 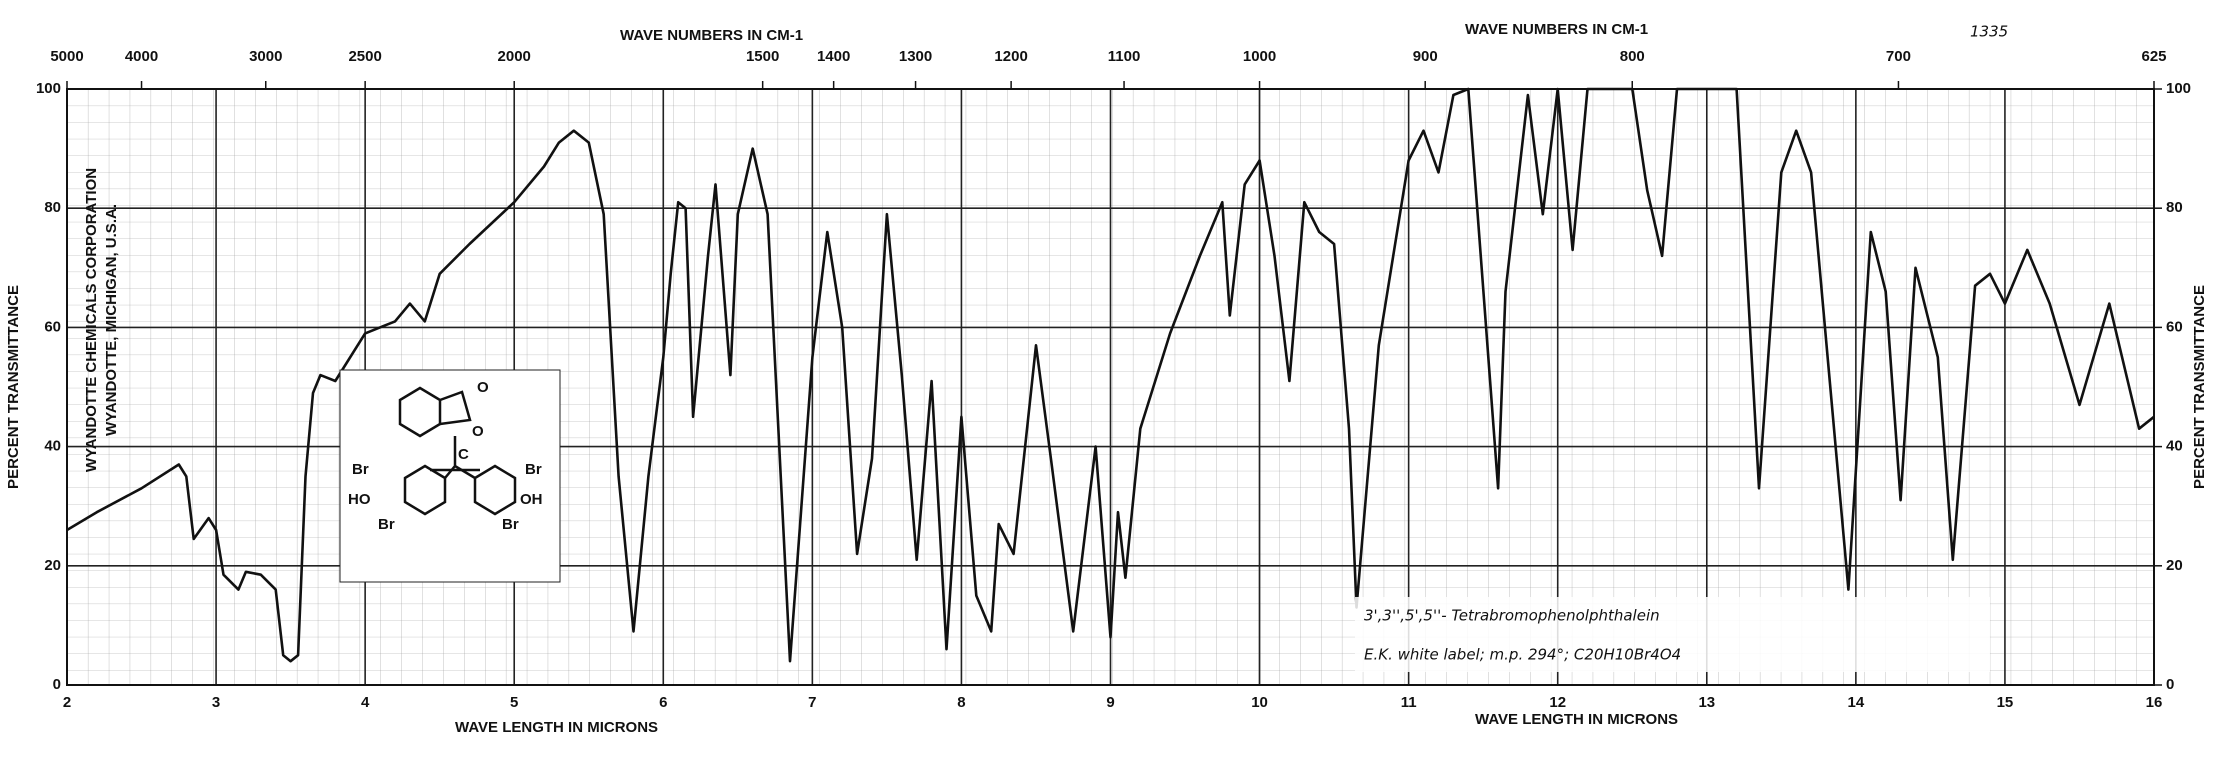 What do you see at coordinates (2170, 684) in the screenshot?
I see `y2-tick-label: 0` at bounding box center [2170, 684].